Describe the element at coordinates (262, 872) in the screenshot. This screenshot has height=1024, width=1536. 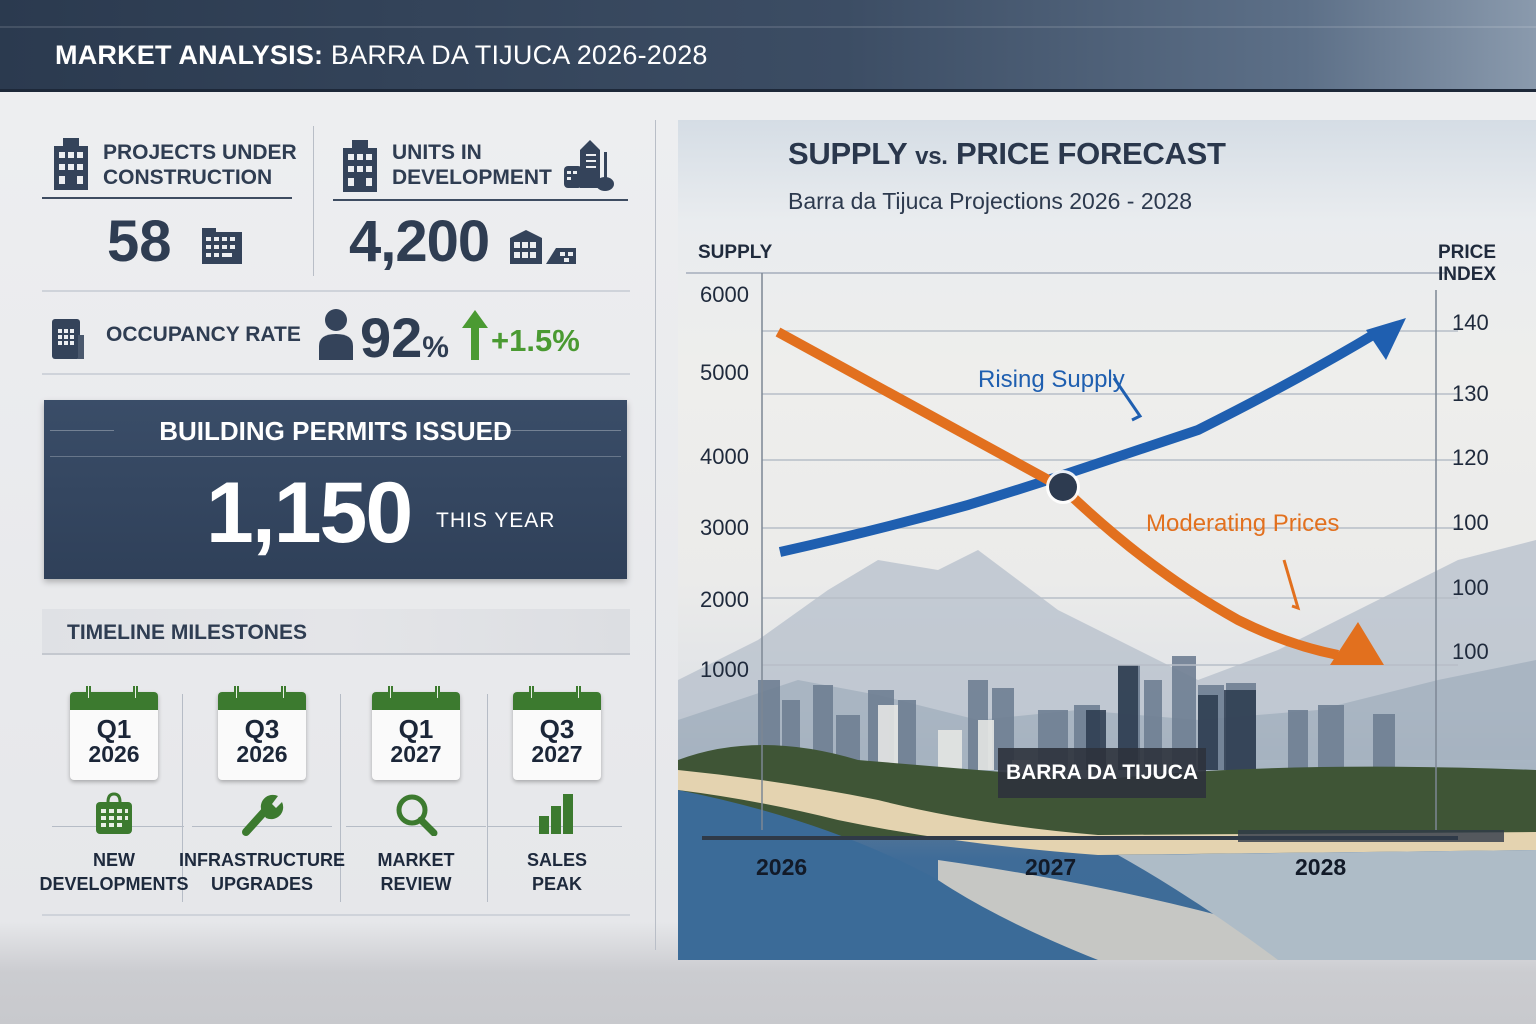
I see `milestone-label: INFRASTRUCTURE UPGRADES` at that location.